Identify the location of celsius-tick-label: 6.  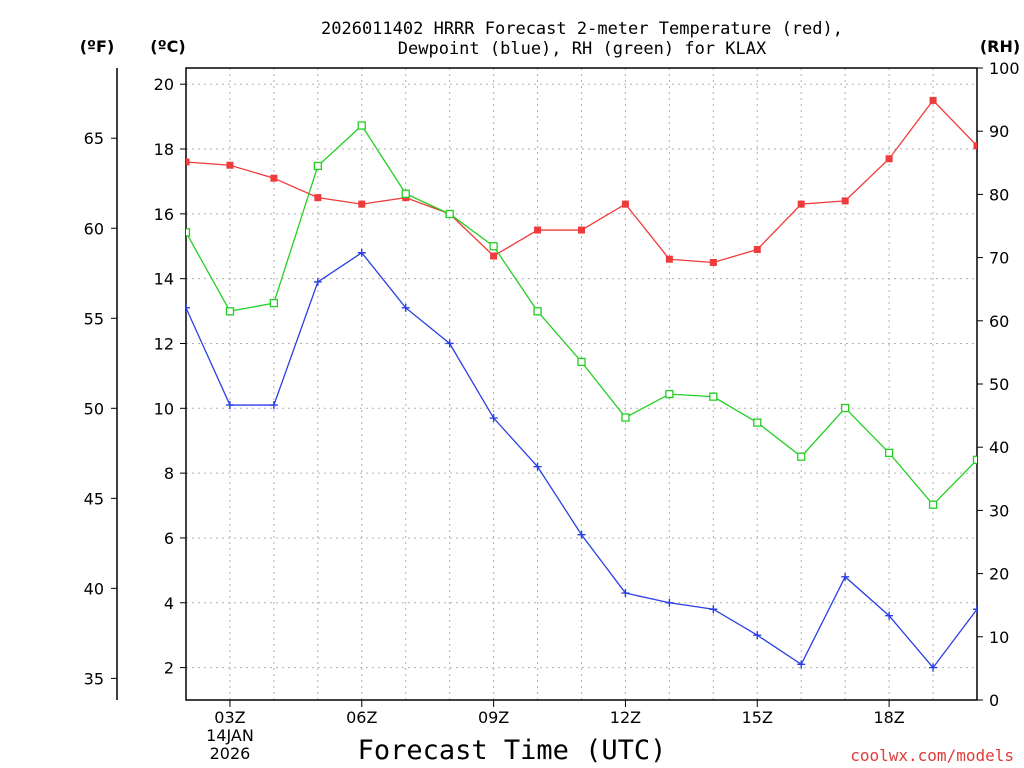
(169, 538).